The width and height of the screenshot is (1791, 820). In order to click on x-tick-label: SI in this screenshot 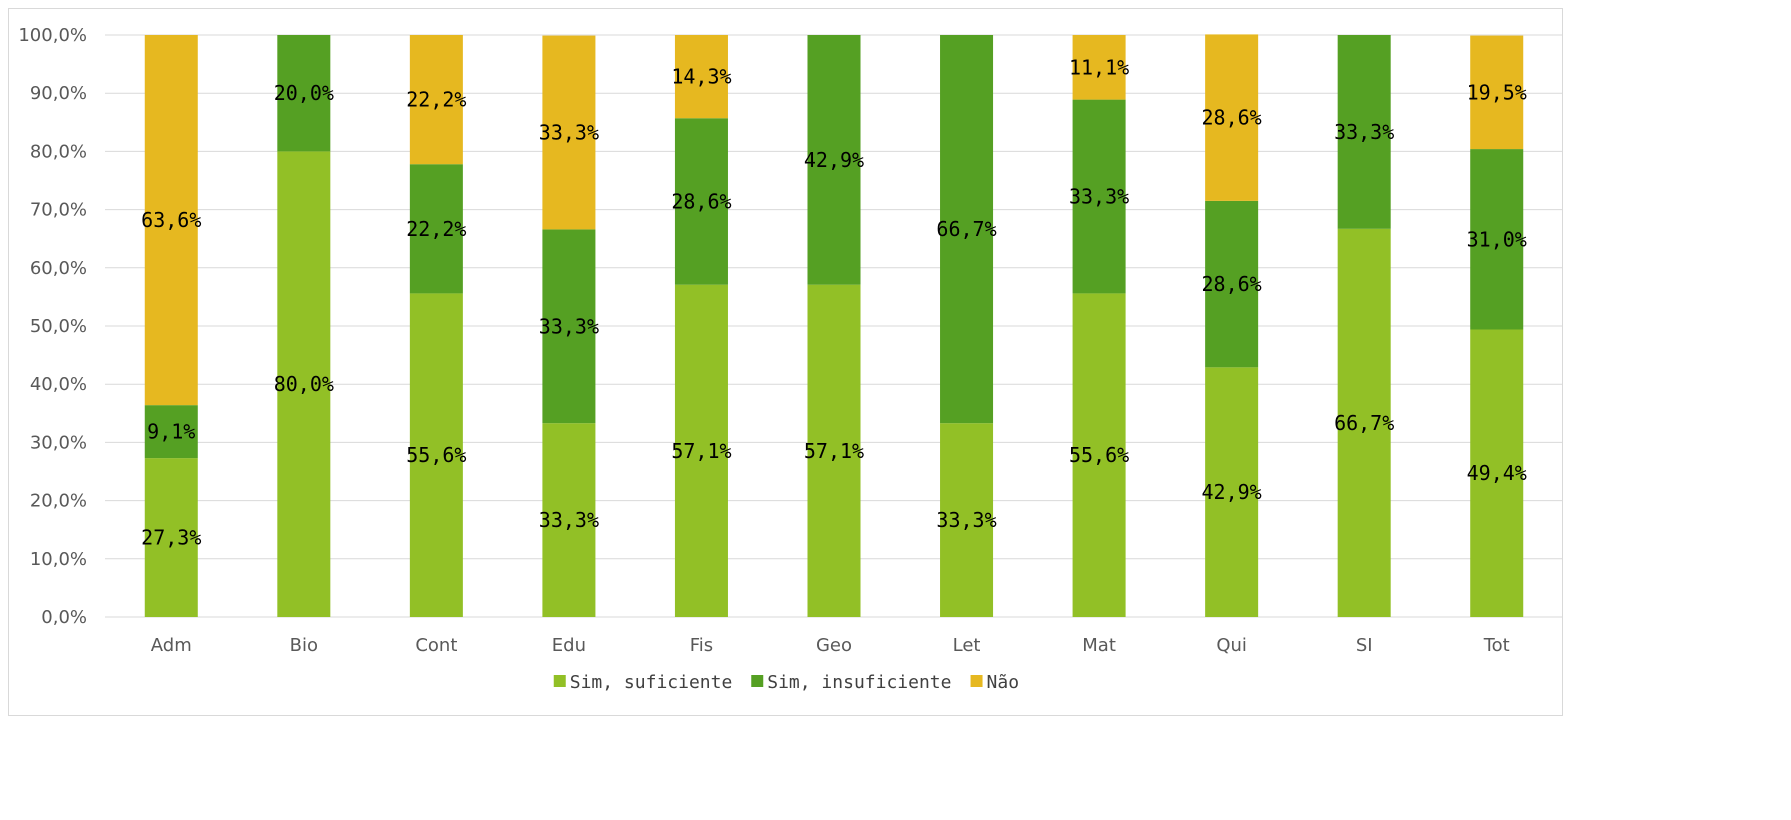, I will do `click(1364, 645)`.